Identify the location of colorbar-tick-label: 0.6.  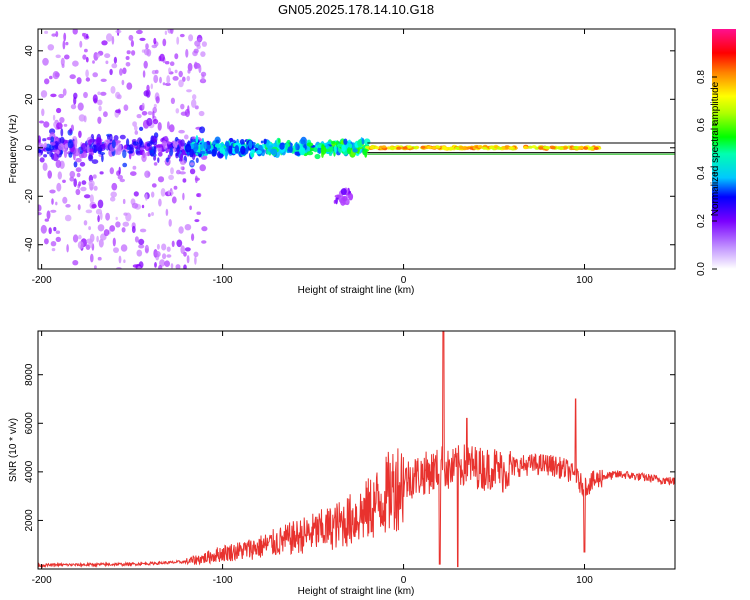
(701, 125).